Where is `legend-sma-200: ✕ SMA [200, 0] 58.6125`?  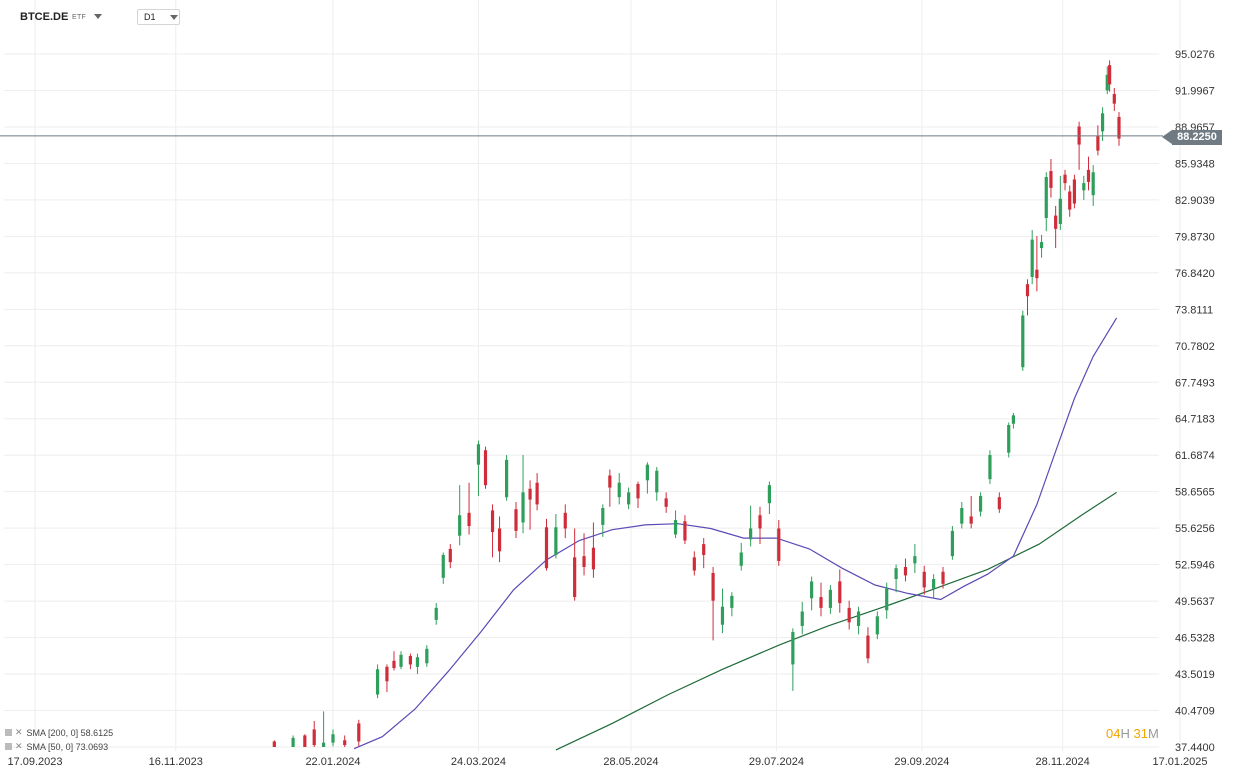
legend-sma-200: ✕ SMA [200, 0] 58.6125 is located at coordinates (59, 732).